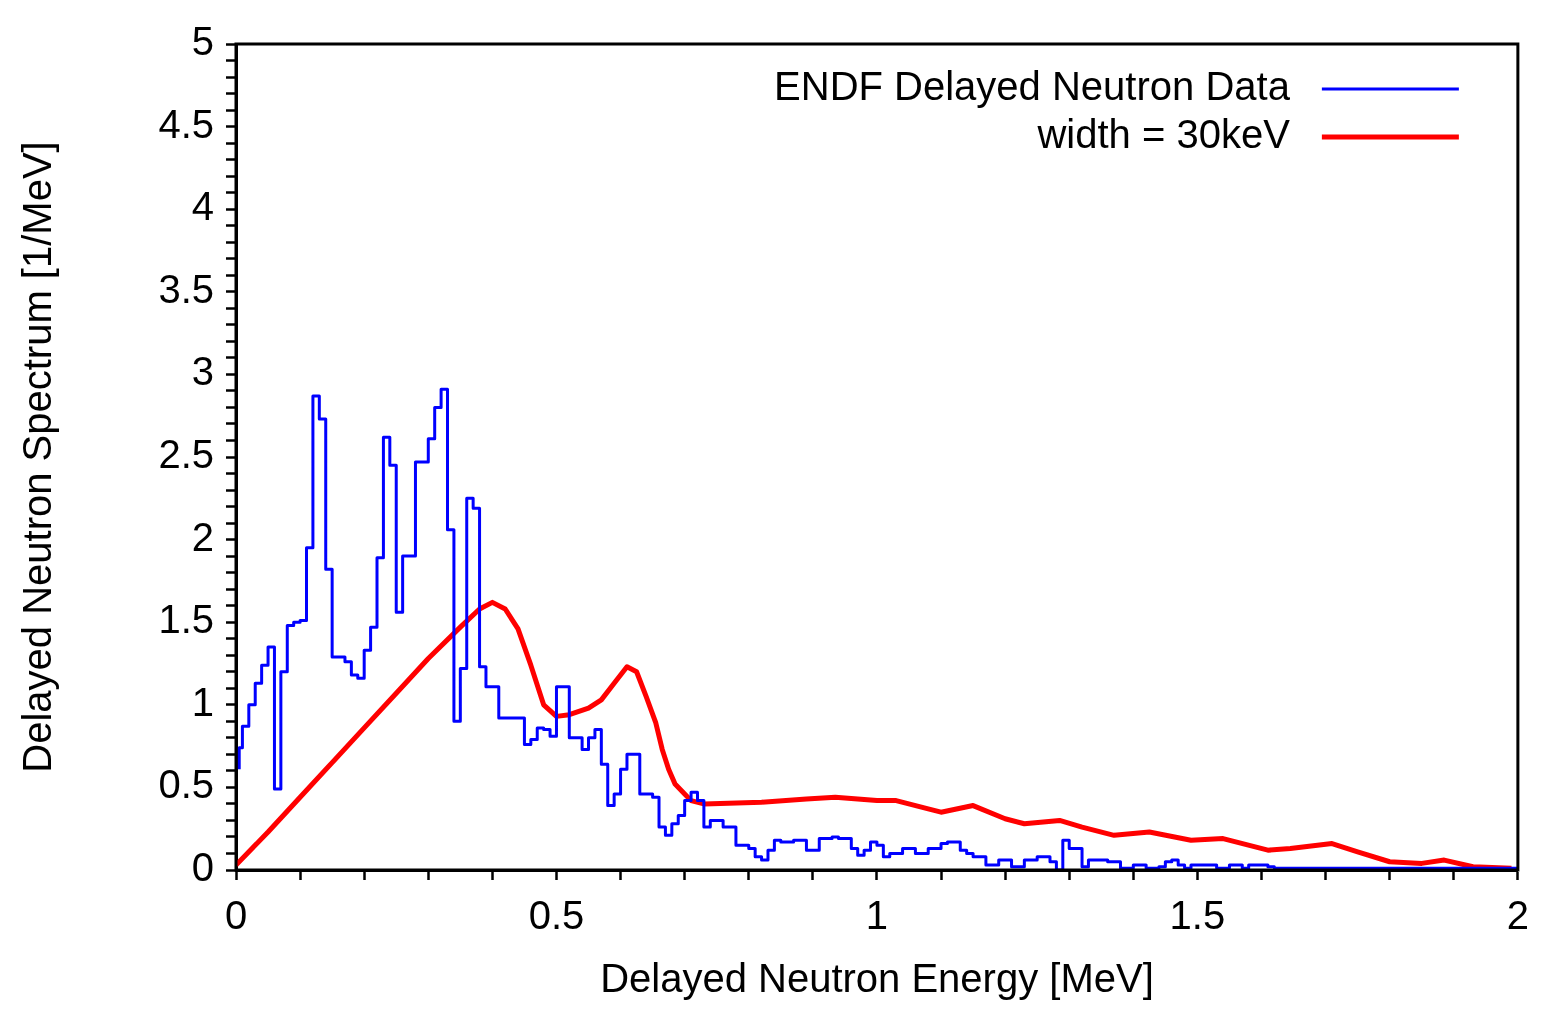 The image size is (1551, 1021). Describe the element at coordinates (186, 454) in the screenshot. I see `y-tick-label: 2.5` at that location.